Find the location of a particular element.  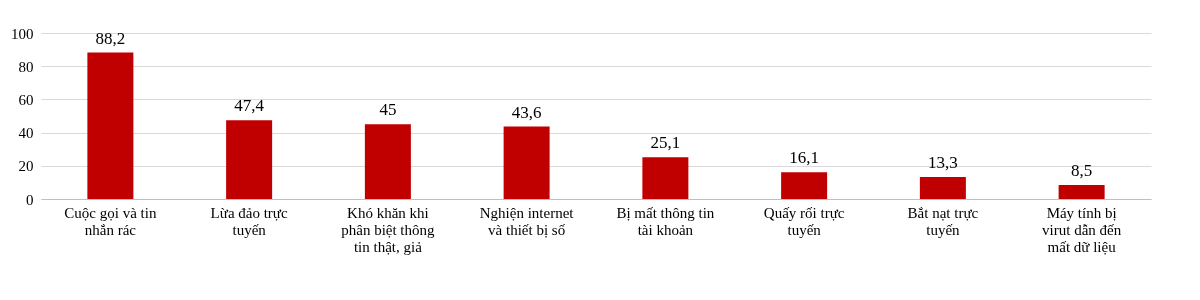

x-tick-label: Nghiện internet và thiết bị số is located at coordinates (527, 221).